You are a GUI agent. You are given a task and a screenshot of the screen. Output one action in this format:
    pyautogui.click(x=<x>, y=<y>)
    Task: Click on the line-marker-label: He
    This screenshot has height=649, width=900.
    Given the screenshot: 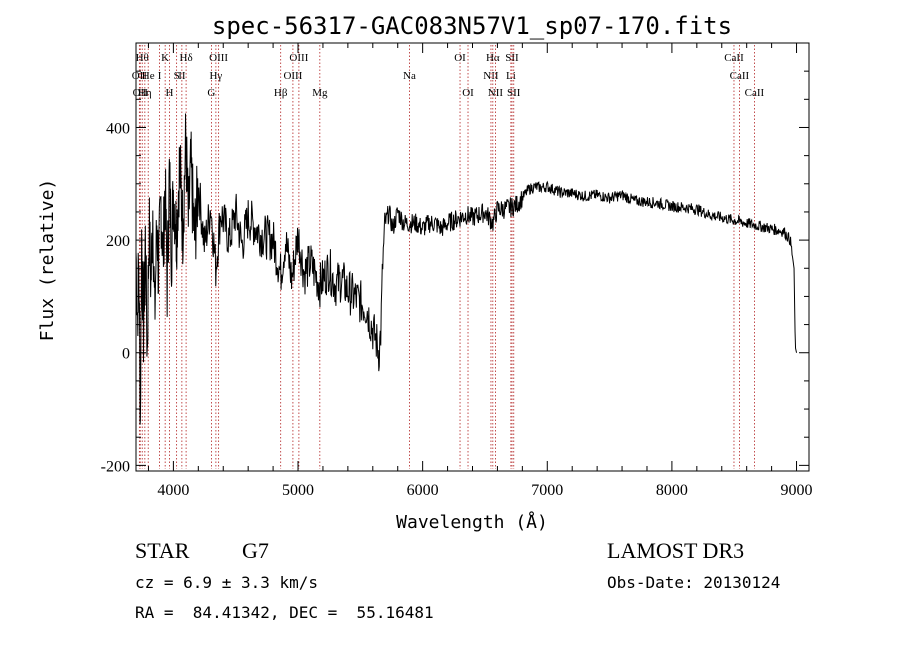 What is the action you would take?
    pyautogui.click(x=148, y=76)
    